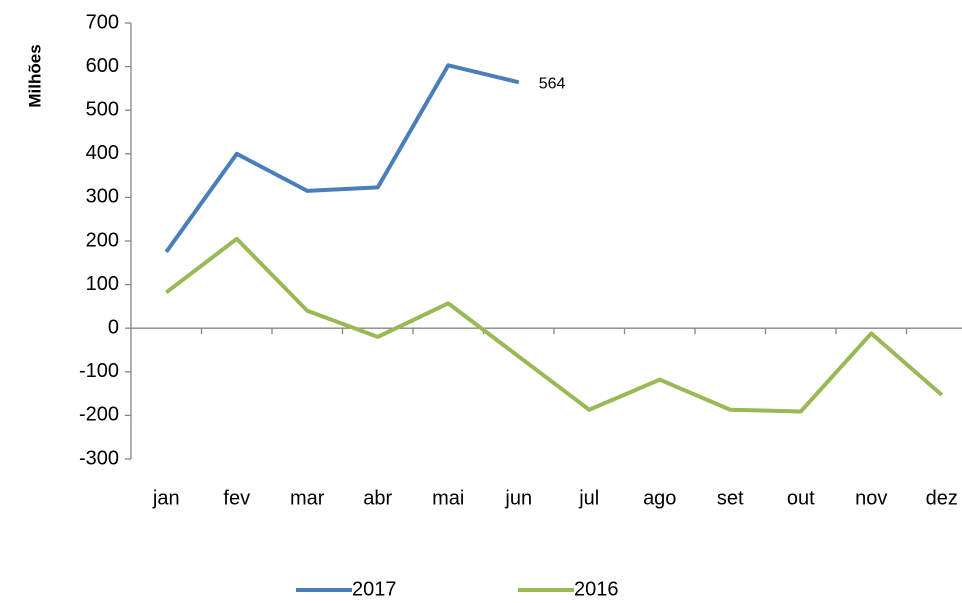 The width and height of the screenshot is (962, 603). I want to click on x-tick-label: fev, so click(236, 498).